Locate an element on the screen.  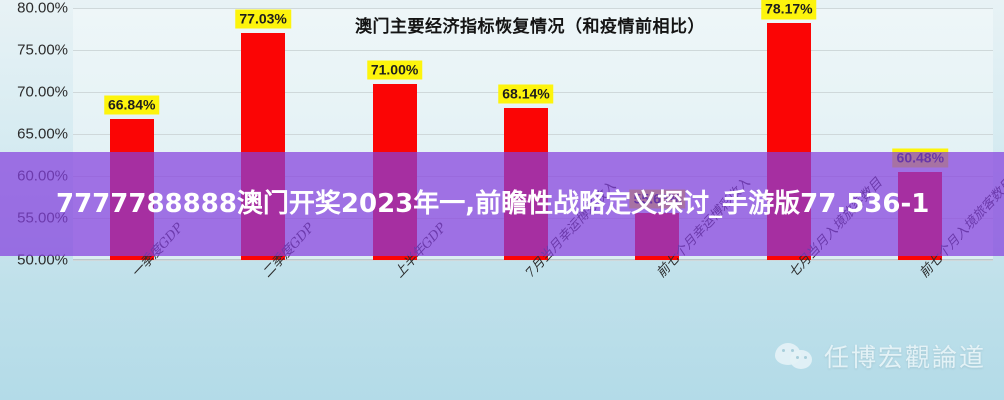
bar-value-label: 68.14% is located at coordinates (526, 94).